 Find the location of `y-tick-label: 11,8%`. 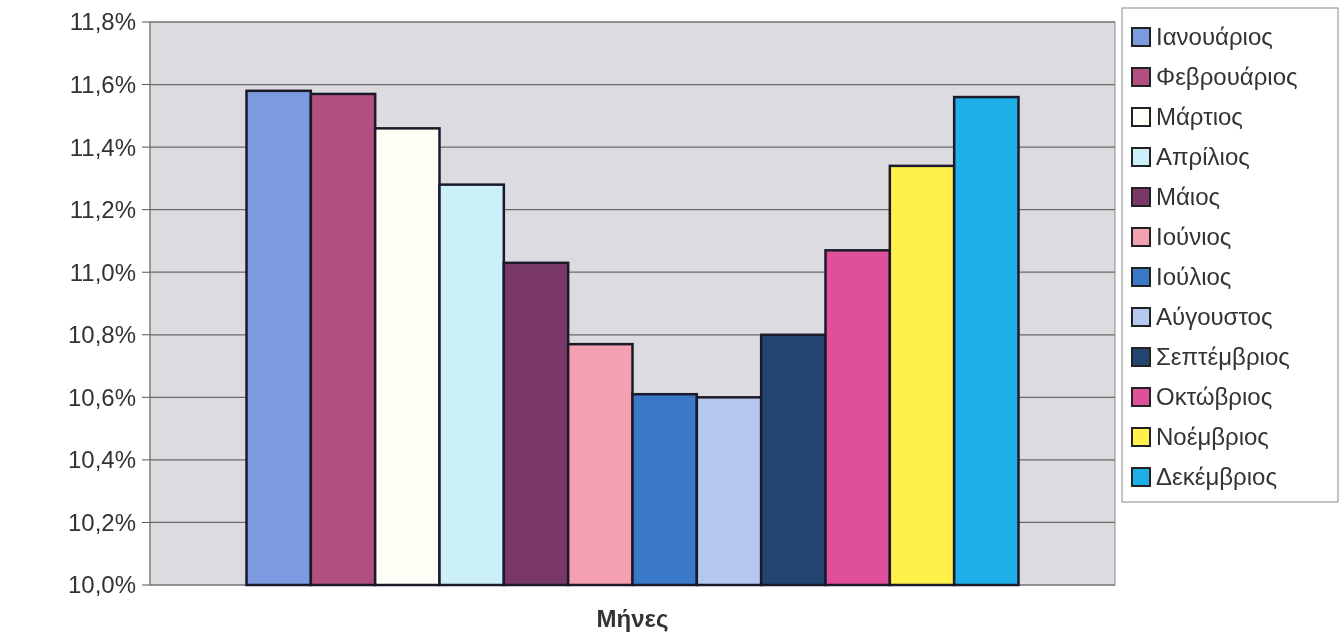

y-tick-label: 11,8% is located at coordinates (102, 22).